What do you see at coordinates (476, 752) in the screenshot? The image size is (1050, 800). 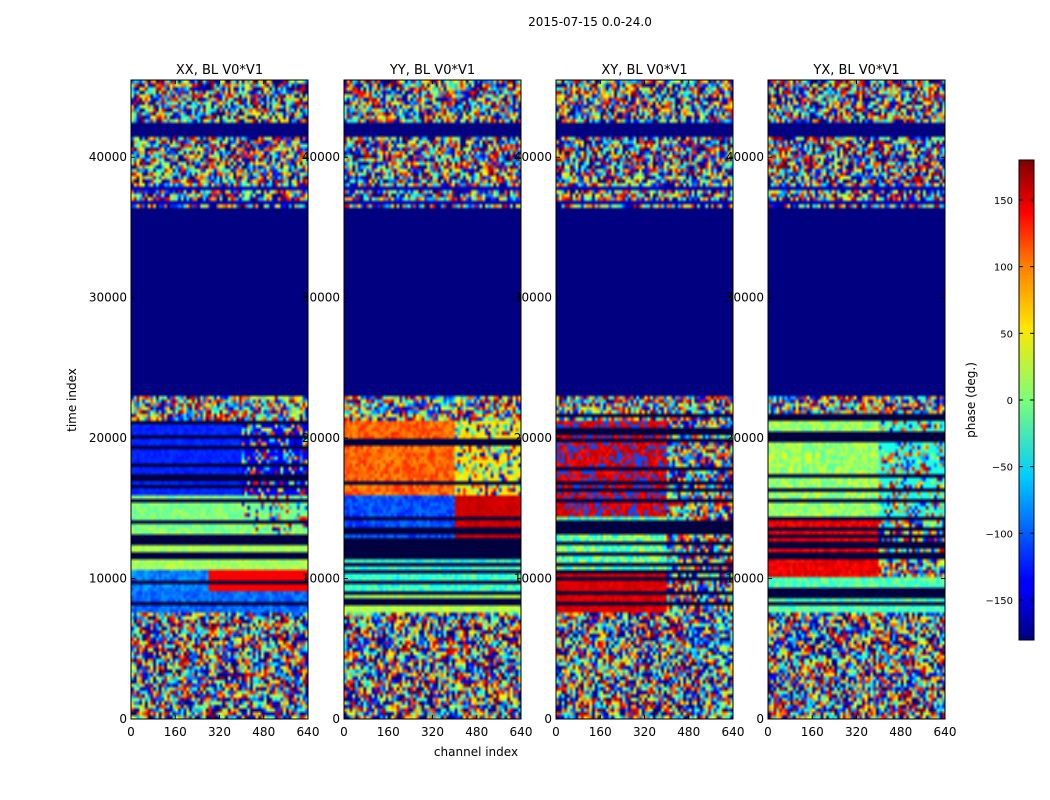 I see `x-axis-label: channel index` at bounding box center [476, 752].